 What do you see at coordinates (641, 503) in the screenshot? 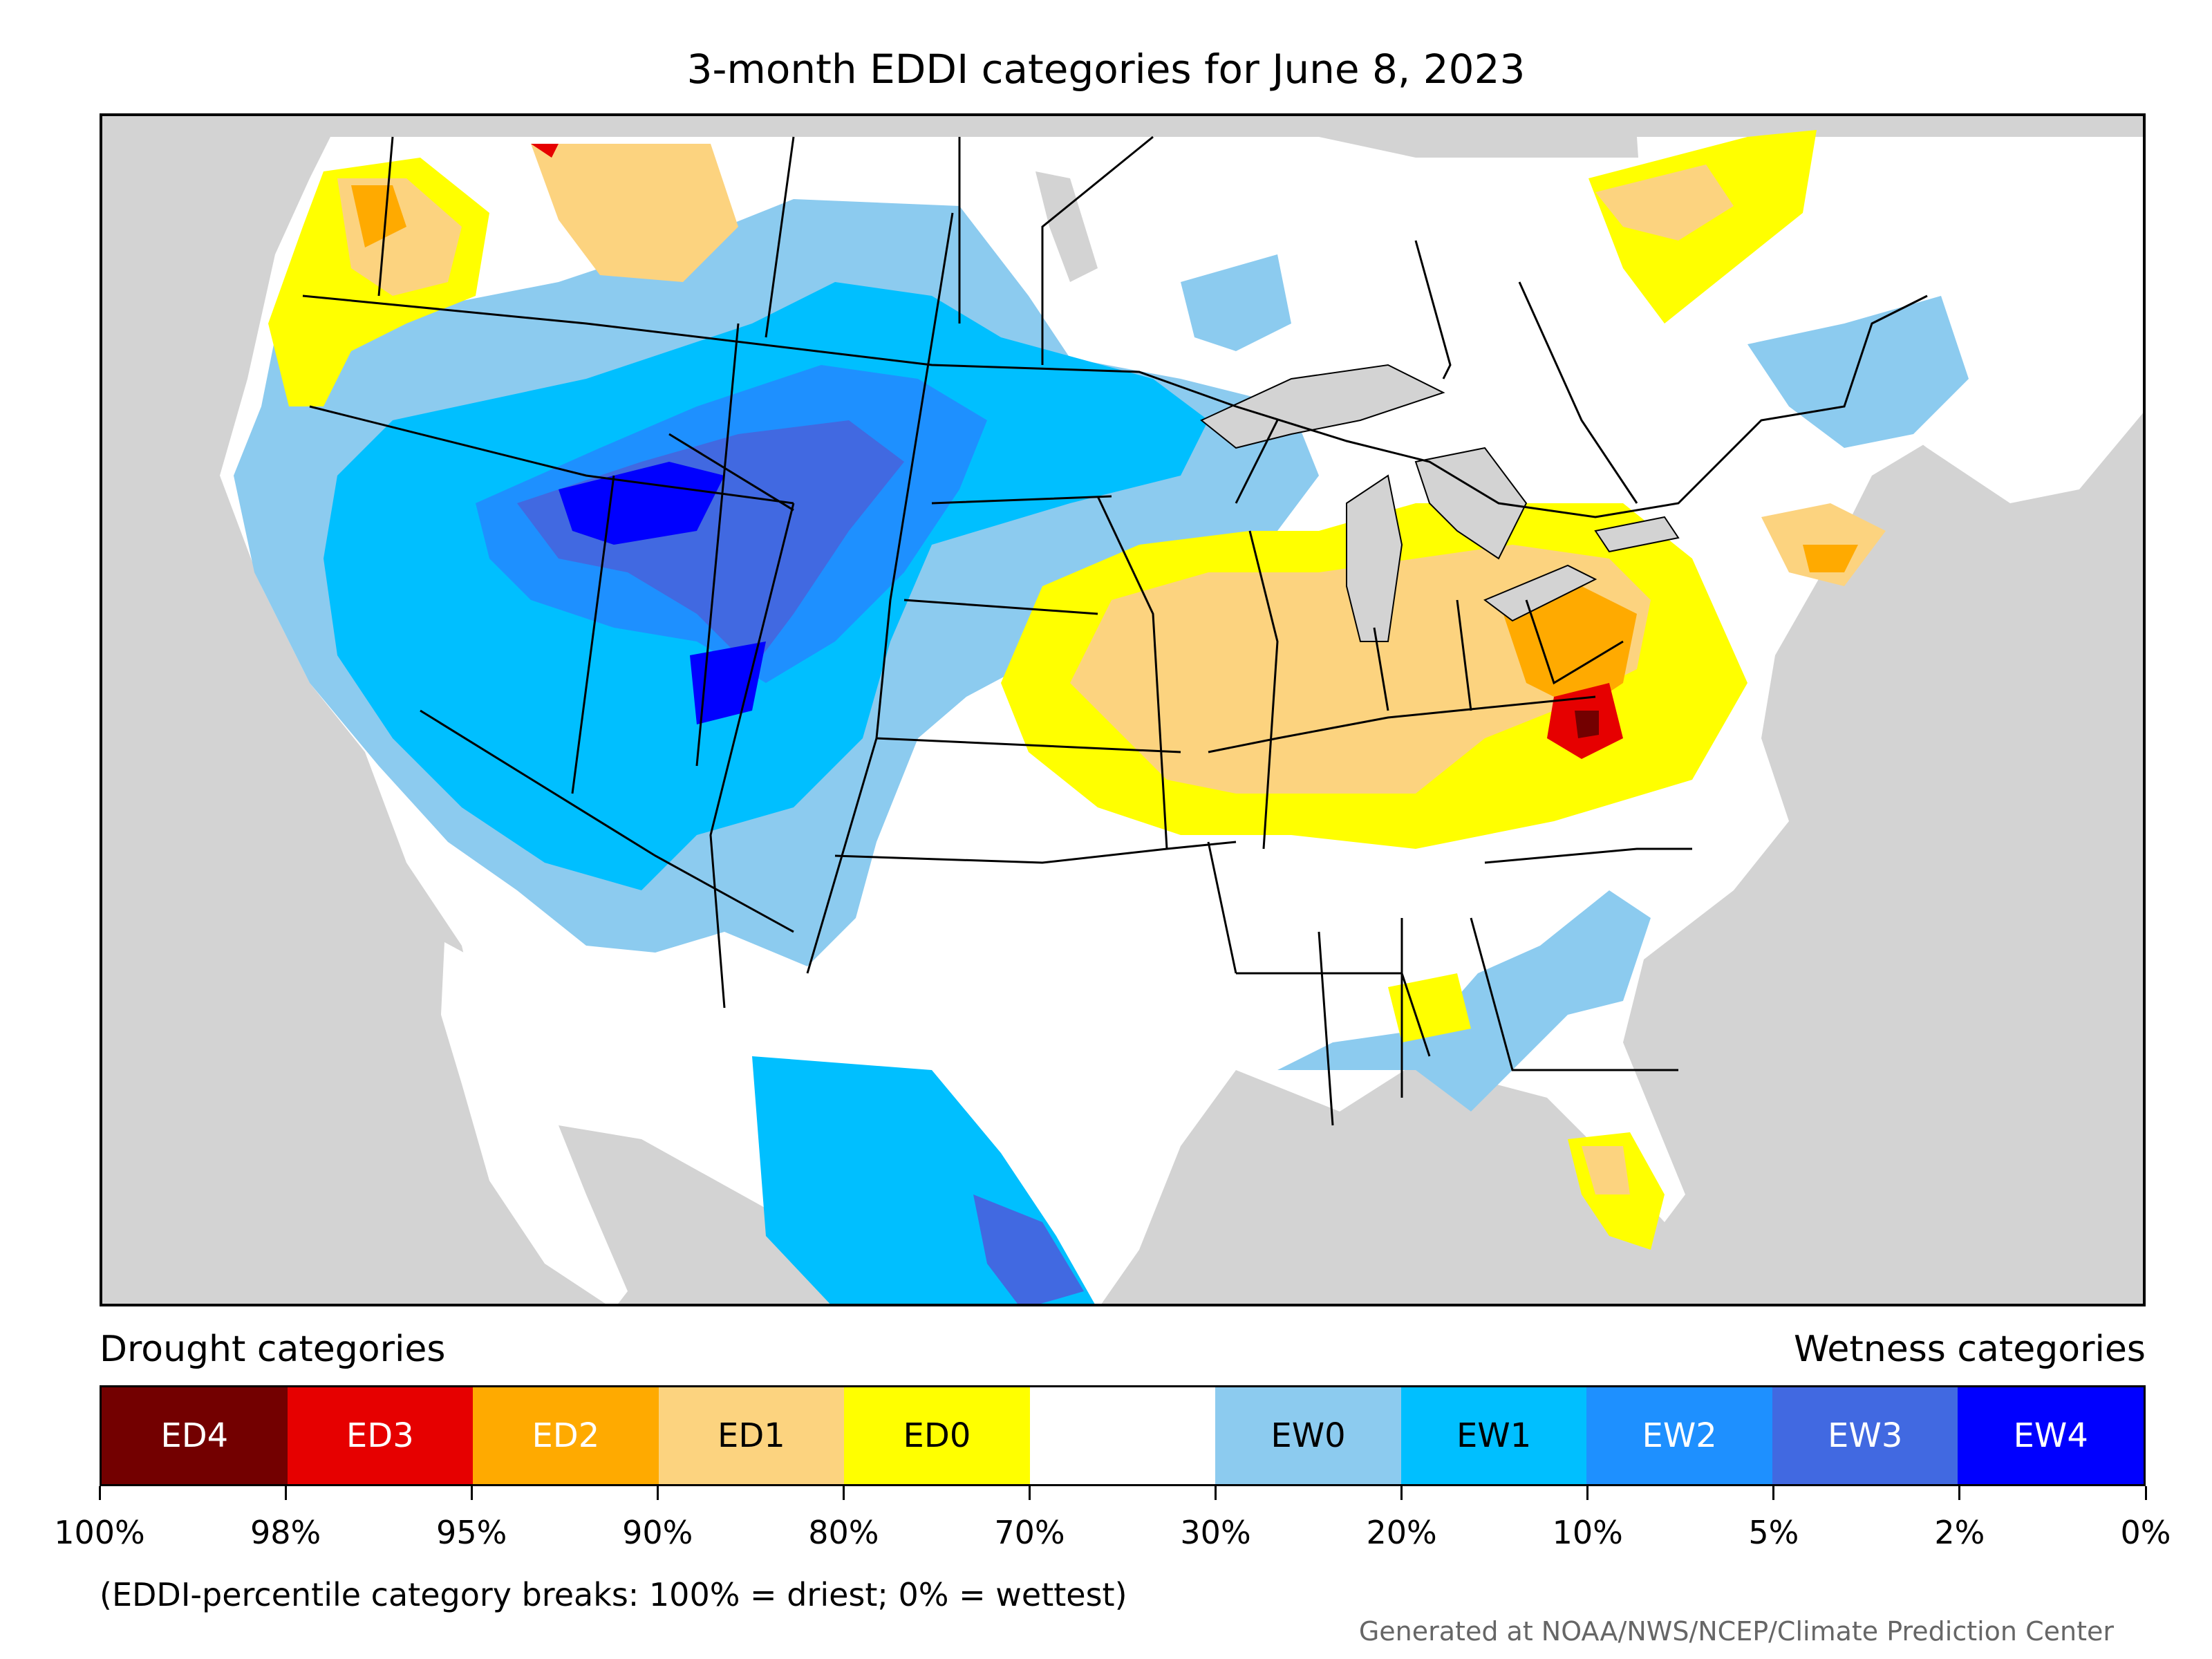
I see `region-ew4-west` at bounding box center [641, 503].